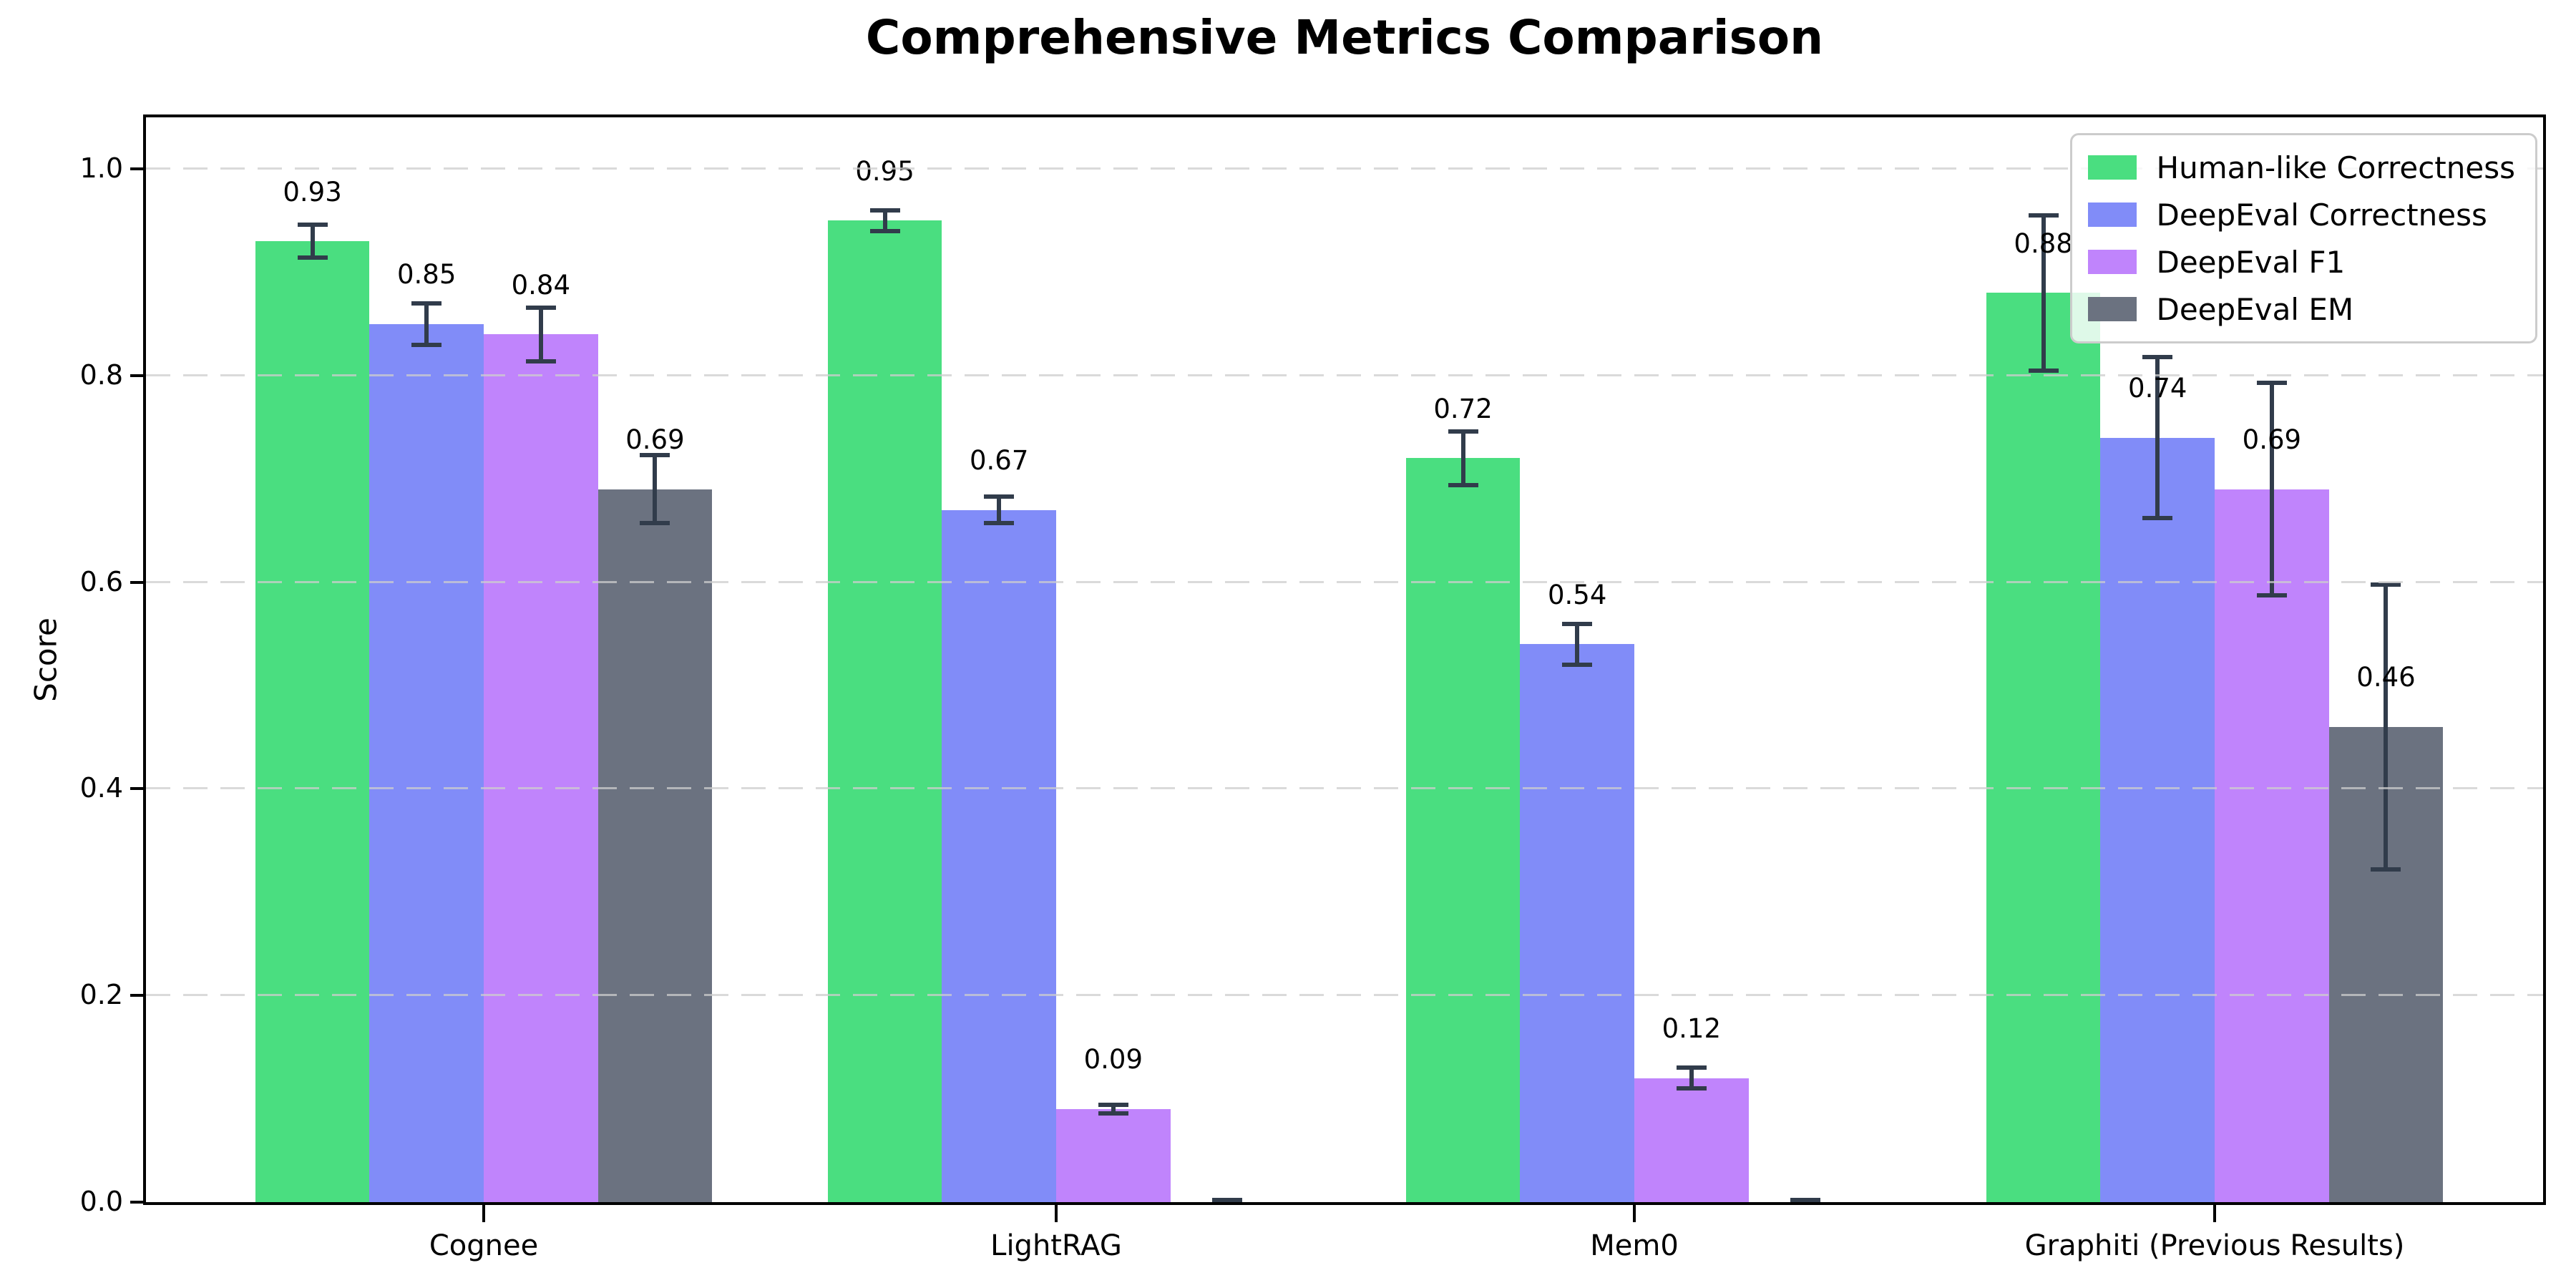 Image resolution: width=2576 pixels, height=1288 pixels. I want to click on bar-value-label-graphiti-previous-results-deepeval-correctness: 0.74, so click(2157, 388).